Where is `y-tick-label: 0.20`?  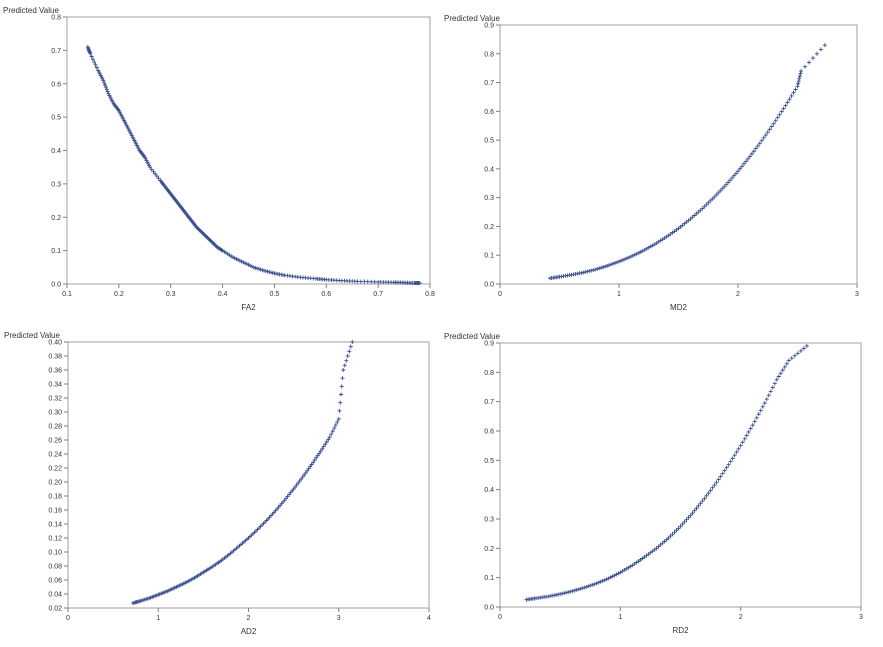
y-tick-label: 0.20 is located at coordinates (55, 483).